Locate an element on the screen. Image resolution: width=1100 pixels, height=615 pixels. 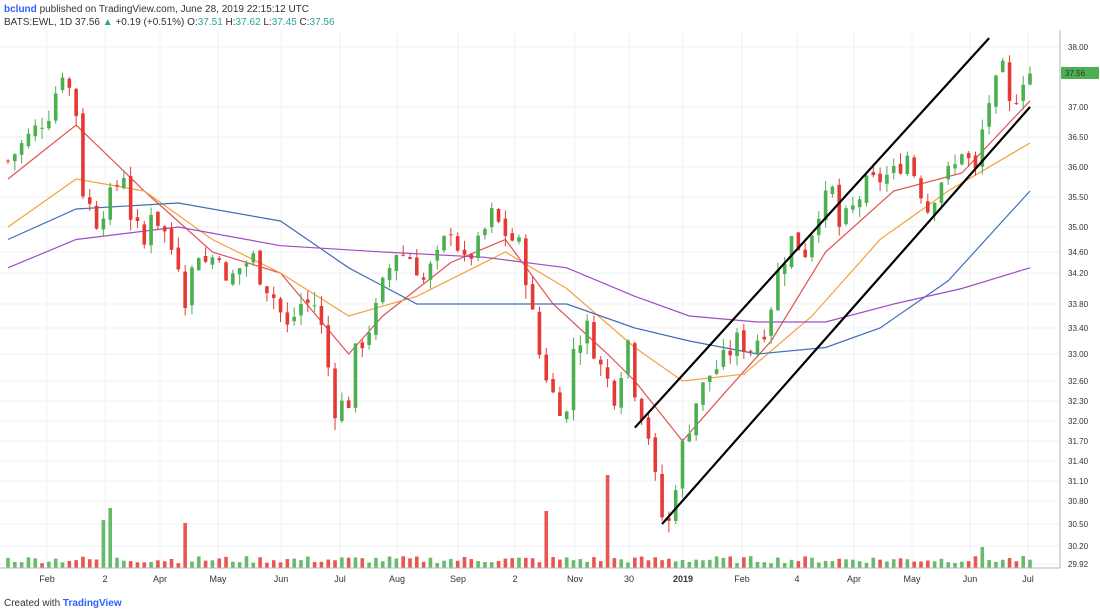
price-tick-label: 36.50 is located at coordinates (1078, 137).